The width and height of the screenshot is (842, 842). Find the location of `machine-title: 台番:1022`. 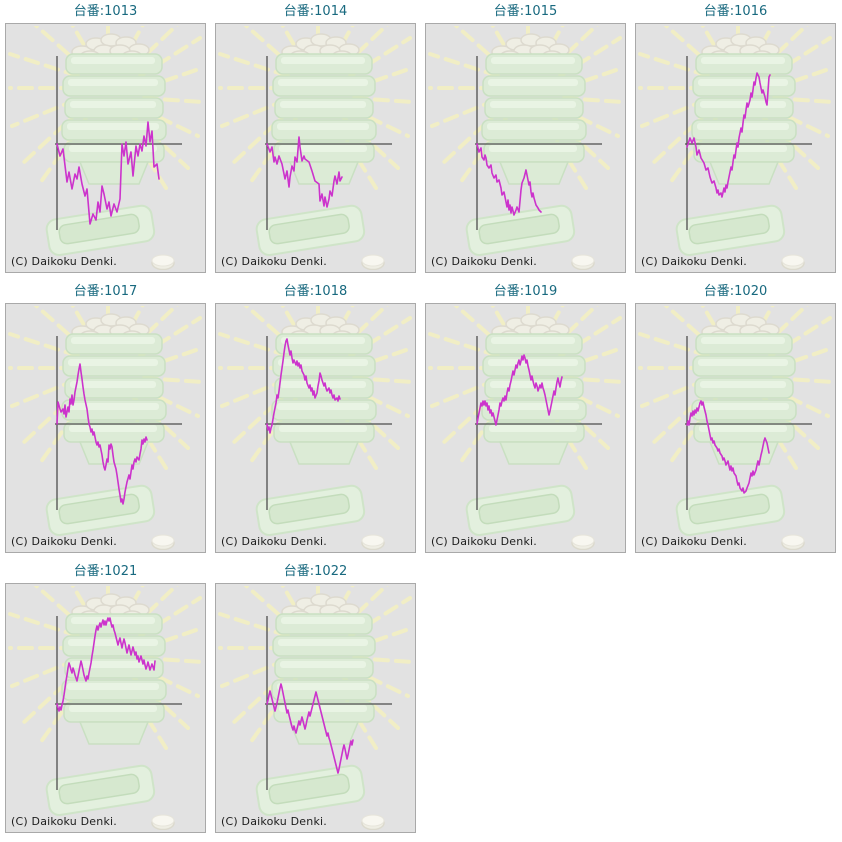

machine-title: 台番:1022 is located at coordinates (315, 571).